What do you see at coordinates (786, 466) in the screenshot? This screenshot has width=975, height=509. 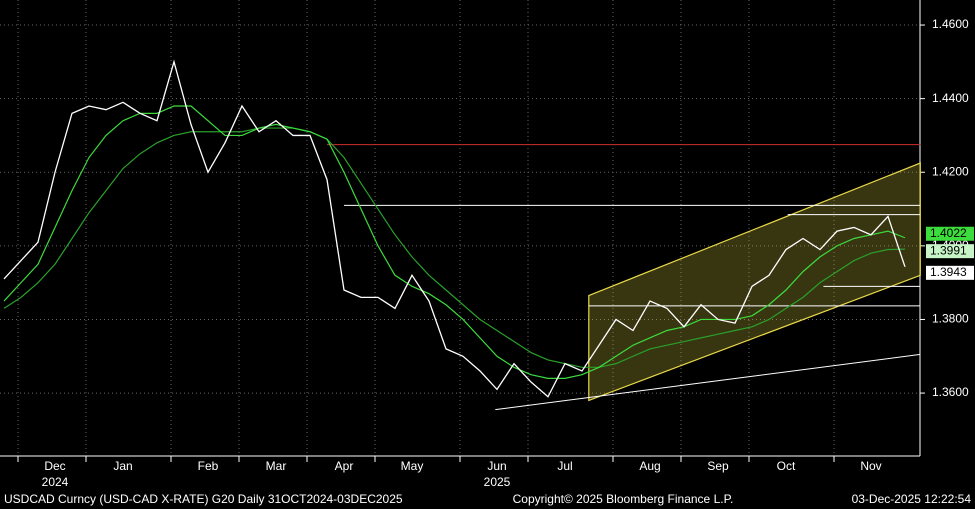 I see `x-tick-label: Oct` at bounding box center [786, 466].